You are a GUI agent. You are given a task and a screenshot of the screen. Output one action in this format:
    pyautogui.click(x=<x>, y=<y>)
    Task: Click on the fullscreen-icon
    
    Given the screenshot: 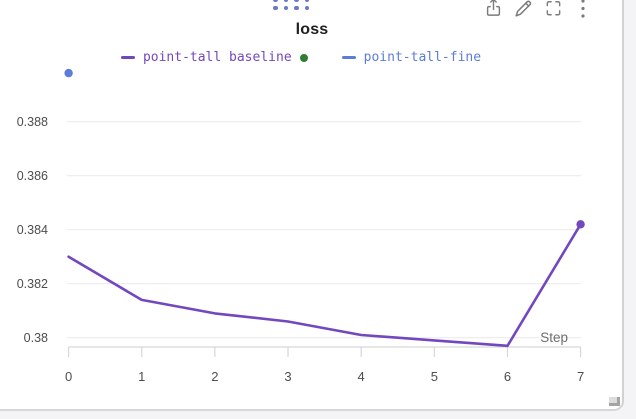 What is the action you would take?
    pyautogui.click(x=553, y=8)
    